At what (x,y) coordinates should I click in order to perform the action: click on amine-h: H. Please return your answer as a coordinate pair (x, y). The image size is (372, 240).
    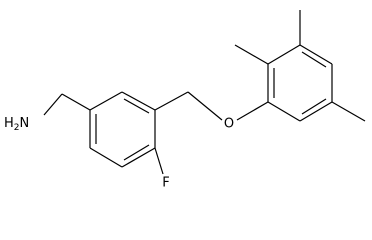
    Looking at the image, I should click on (9, 123).